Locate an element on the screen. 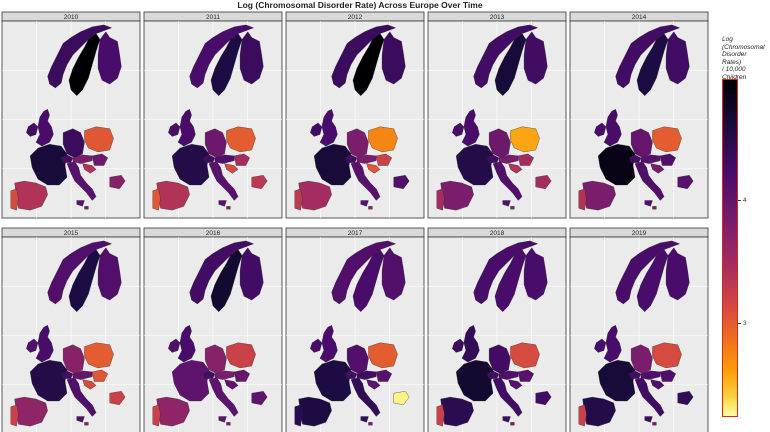 Image resolution: width=770 pixels, height=432 pixels. facet-label: 2019 is located at coordinates (639, 233).